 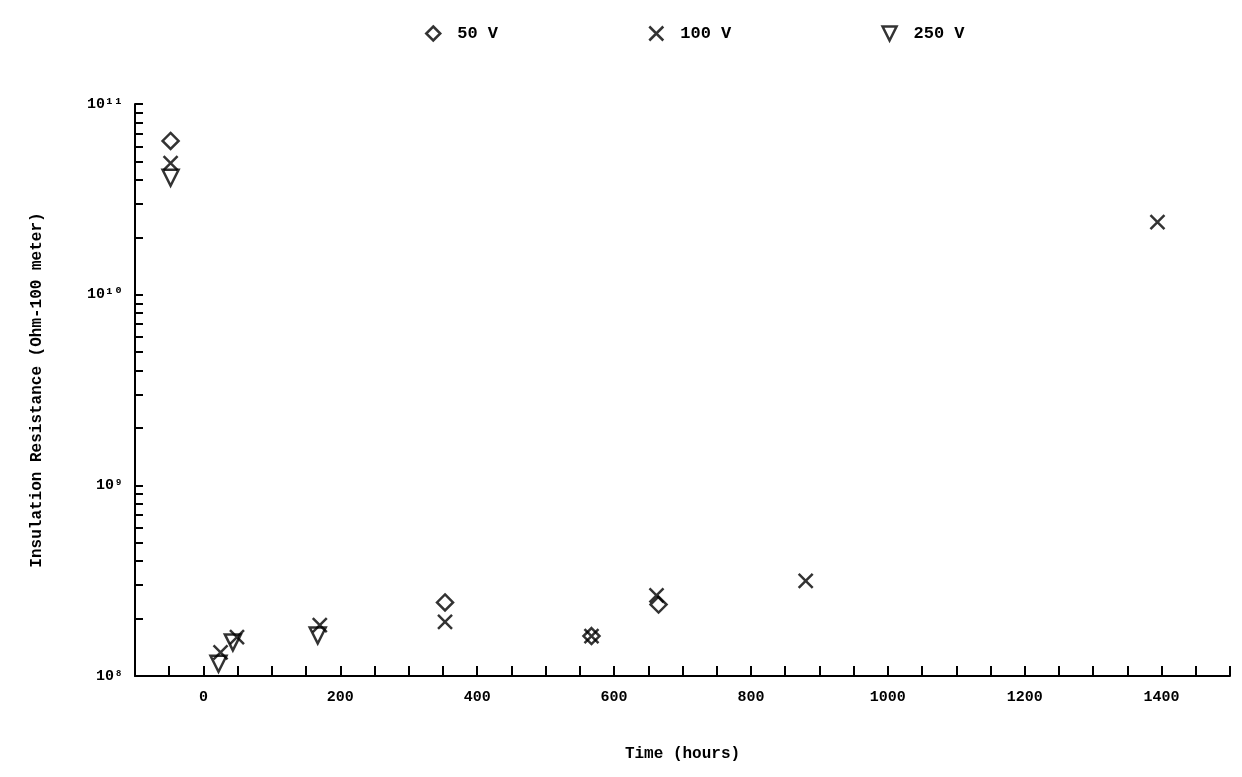 What do you see at coordinates (939, 33) in the screenshot?
I see `legend-label: 250 V` at bounding box center [939, 33].